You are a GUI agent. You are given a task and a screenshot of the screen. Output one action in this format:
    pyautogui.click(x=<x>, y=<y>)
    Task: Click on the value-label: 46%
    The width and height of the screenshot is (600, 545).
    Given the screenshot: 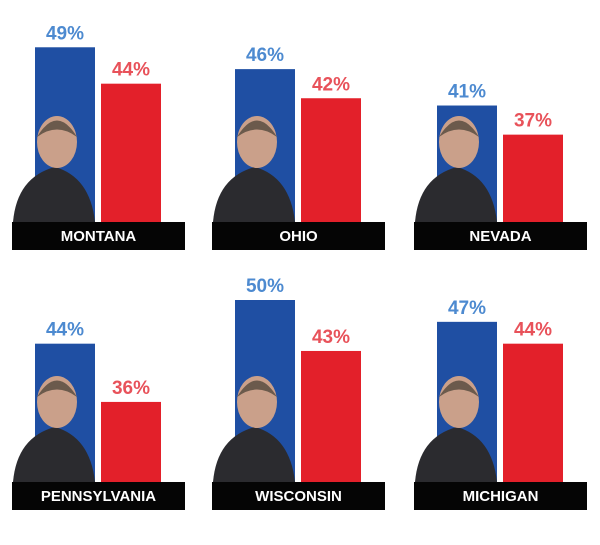 What is the action you would take?
    pyautogui.click(x=265, y=55)
    